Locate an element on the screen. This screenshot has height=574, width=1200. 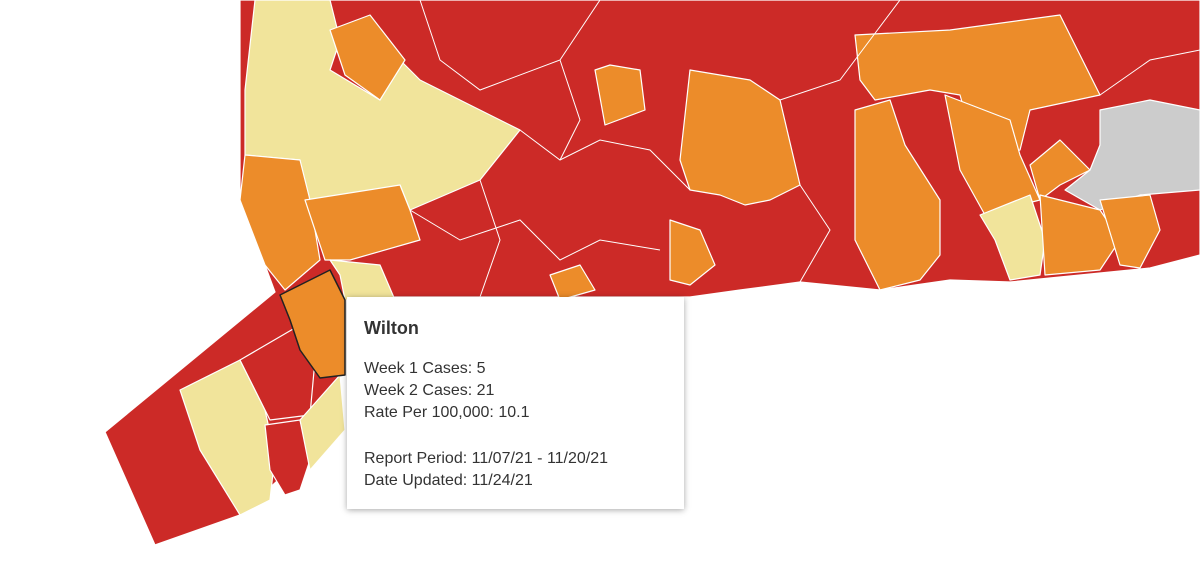
label: Rate Per 100,000: is located at coordinates (429, 412).